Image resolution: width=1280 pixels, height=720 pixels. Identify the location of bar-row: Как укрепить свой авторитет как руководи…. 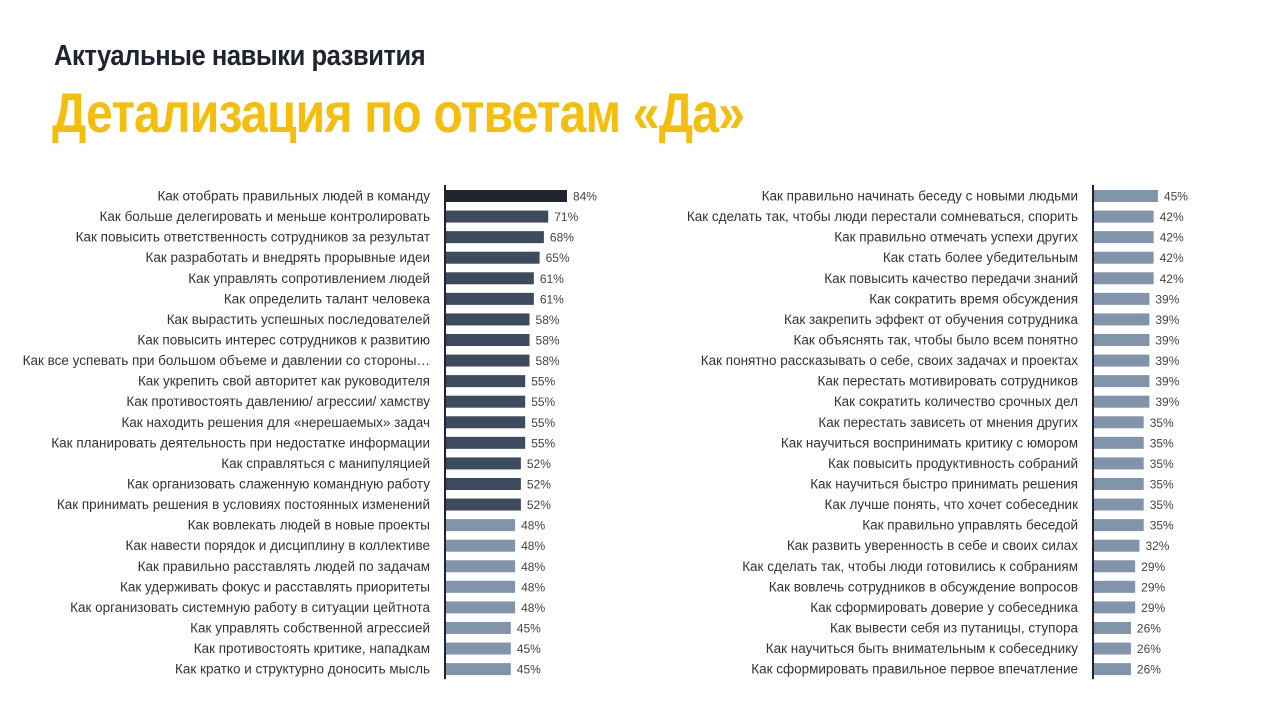
(347, 381).